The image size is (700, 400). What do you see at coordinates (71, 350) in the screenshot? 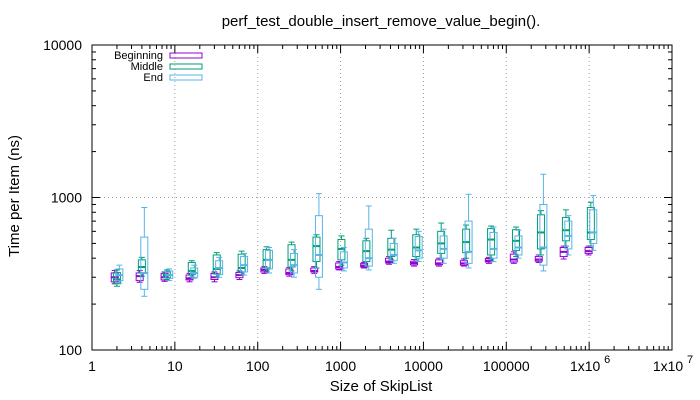
I see `y-tick-label: 100` at bounding box center [71, 350].